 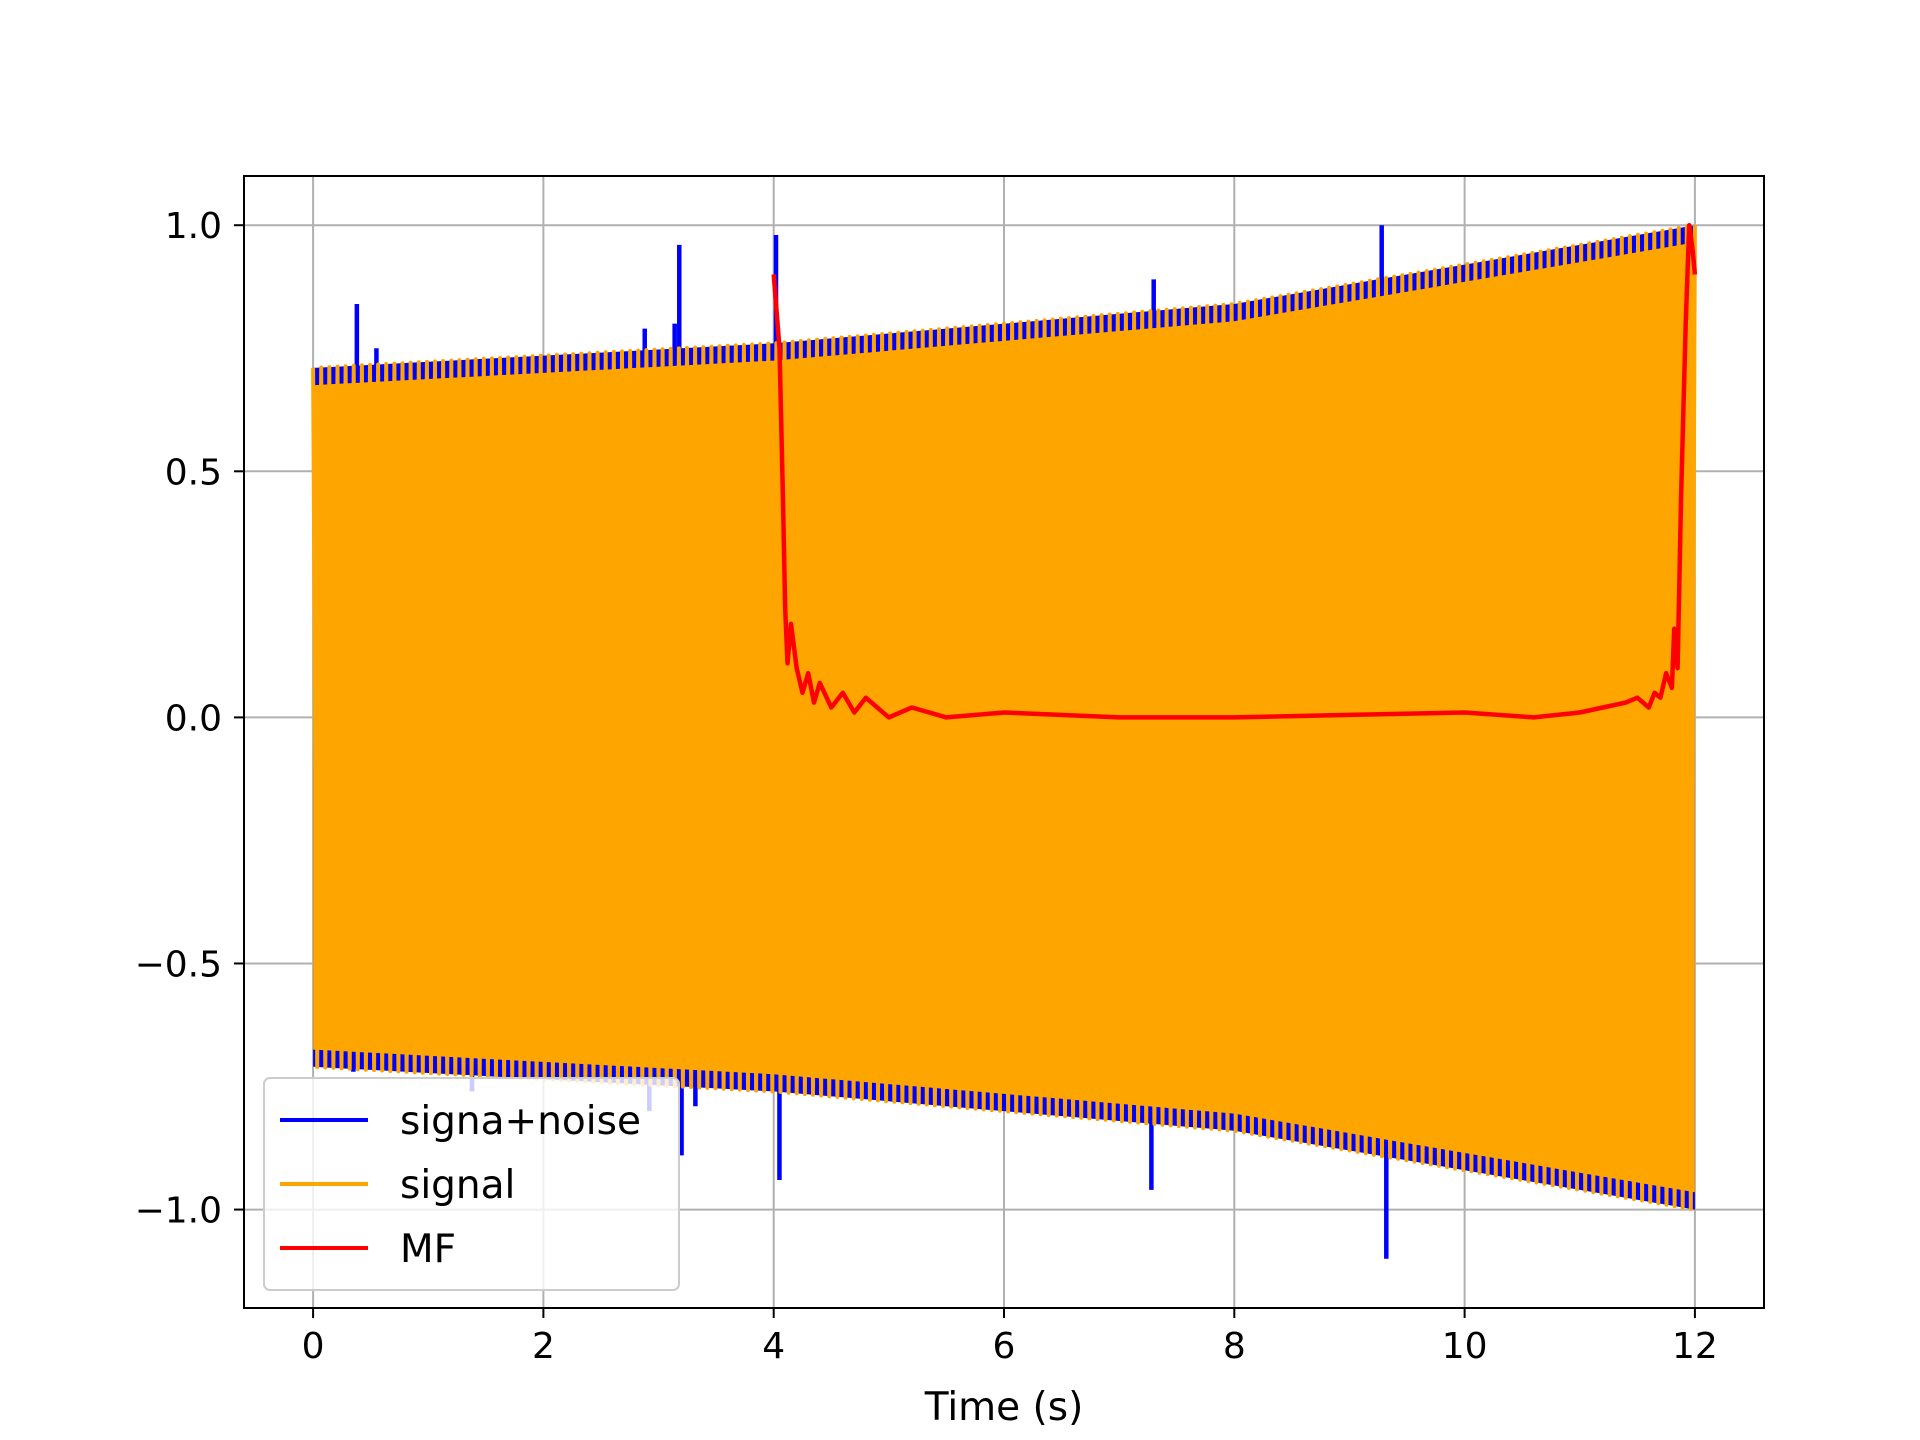 I want to click on x-tick-label-1: 2, so click(x=543, y=1346).